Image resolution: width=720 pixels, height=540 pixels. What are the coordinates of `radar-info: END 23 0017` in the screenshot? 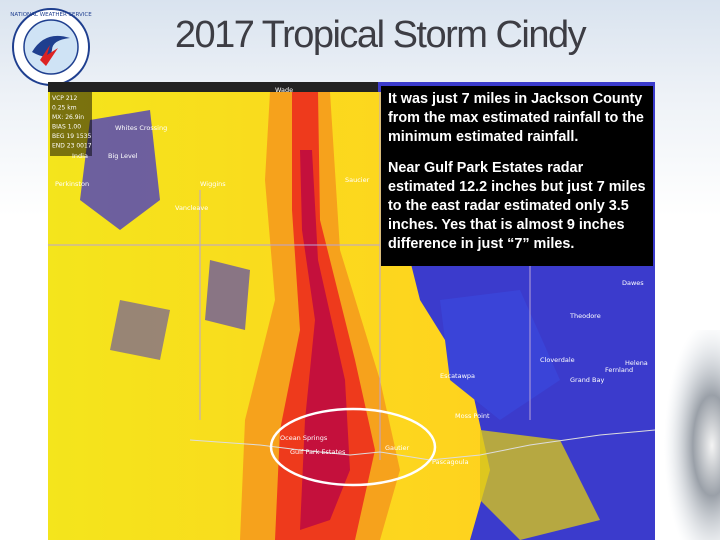 It's located at (72, 146).